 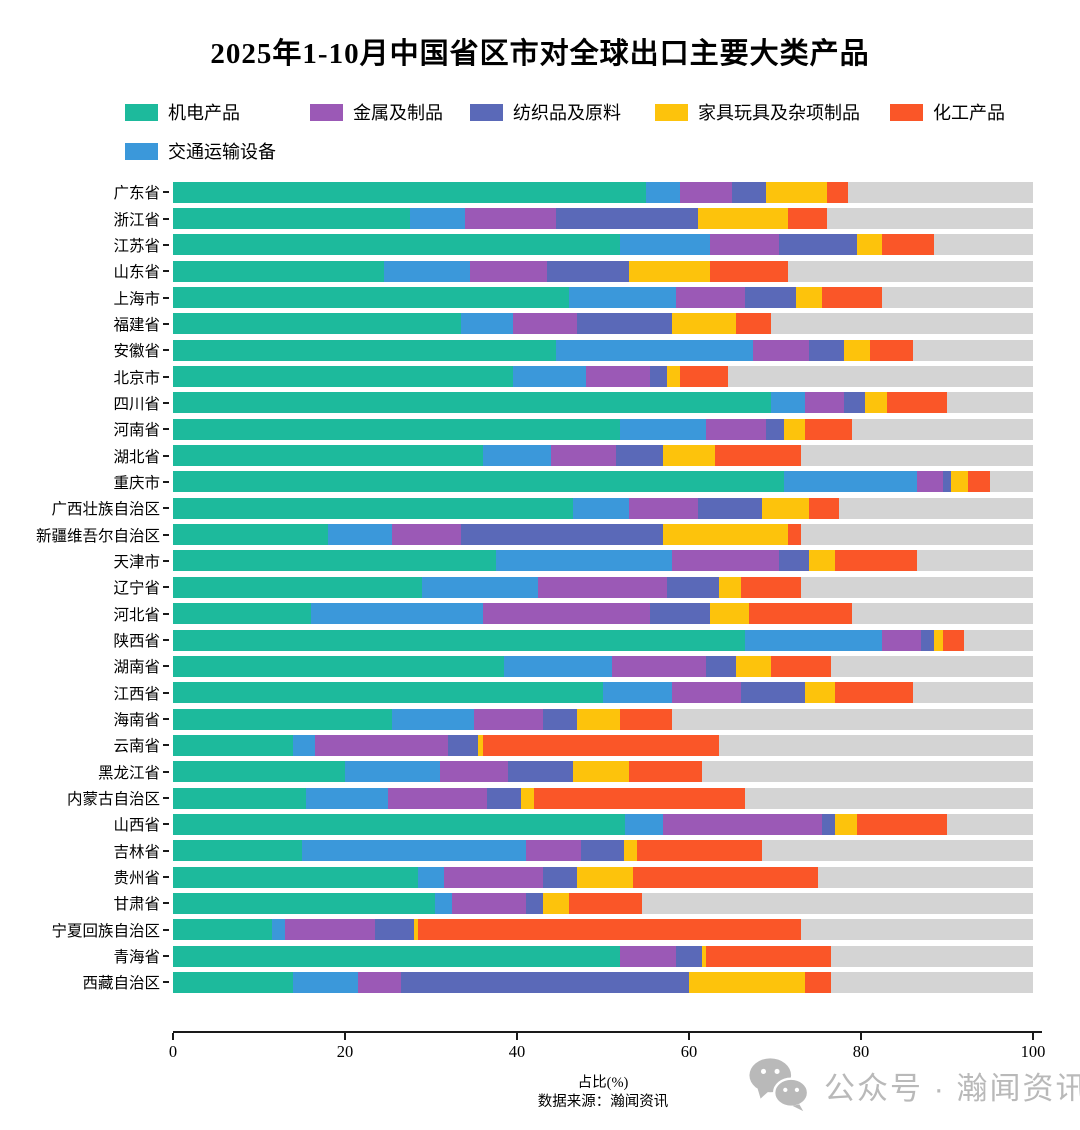 What do you see at coordinates (136, 431) in the screenshot?
I see `category-label: 河南省` at bounding box center [136, 431].